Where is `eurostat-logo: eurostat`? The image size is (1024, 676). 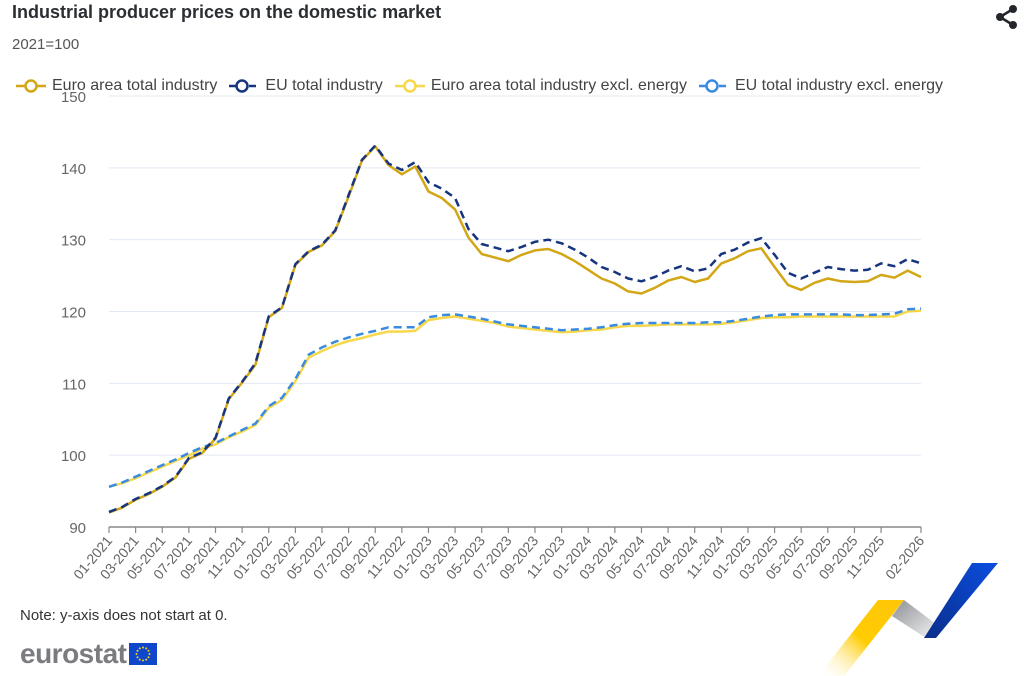
eurostat-logo: eurostat is located at coordinates (89, 653).